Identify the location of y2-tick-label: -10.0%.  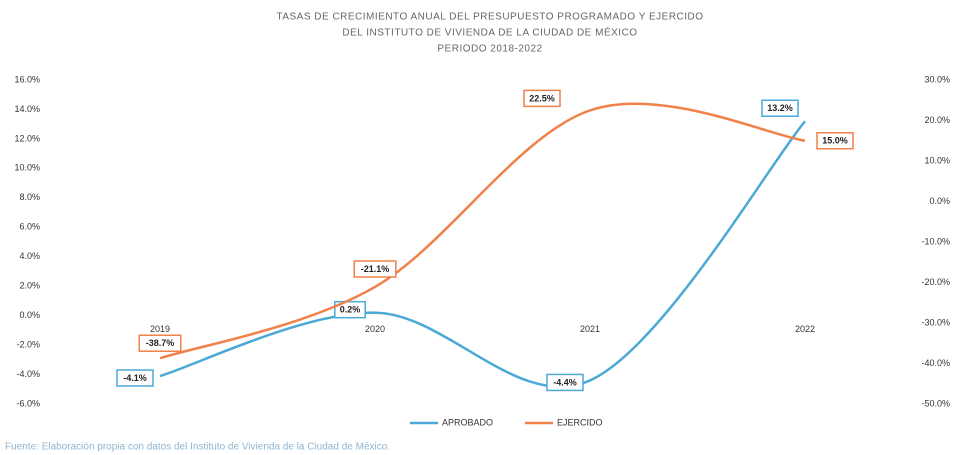
(935, 241).